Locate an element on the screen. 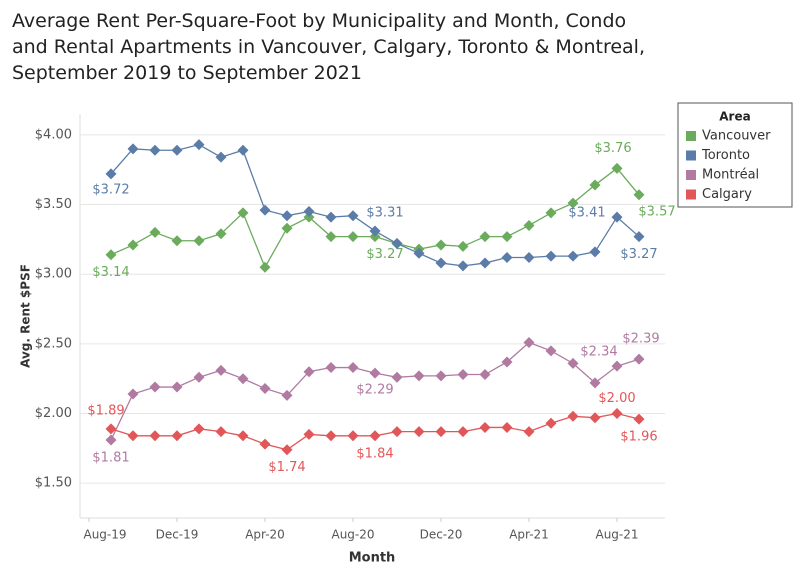  x-tick-label: Apr-20 is located at coordinates (265, 535).